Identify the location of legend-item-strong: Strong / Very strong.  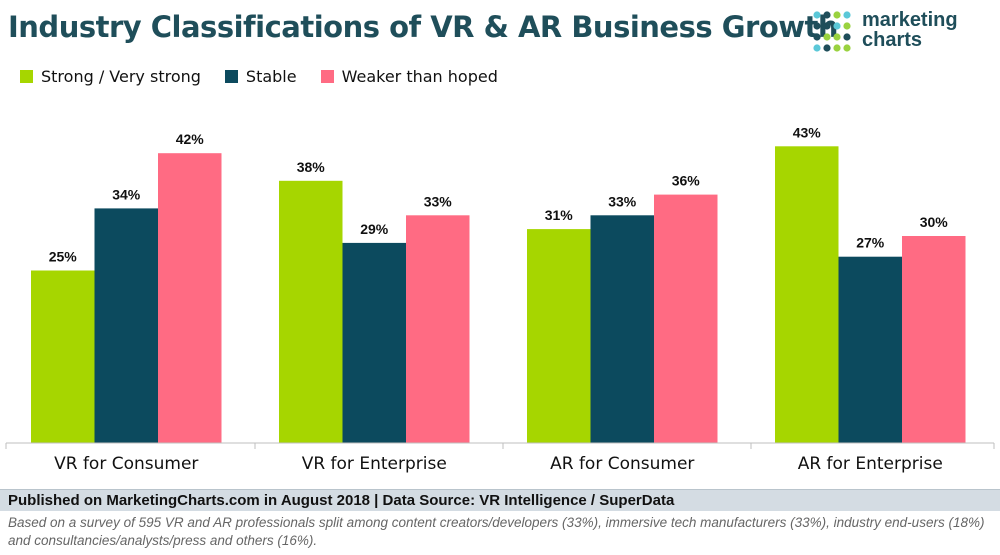
(110, 76).